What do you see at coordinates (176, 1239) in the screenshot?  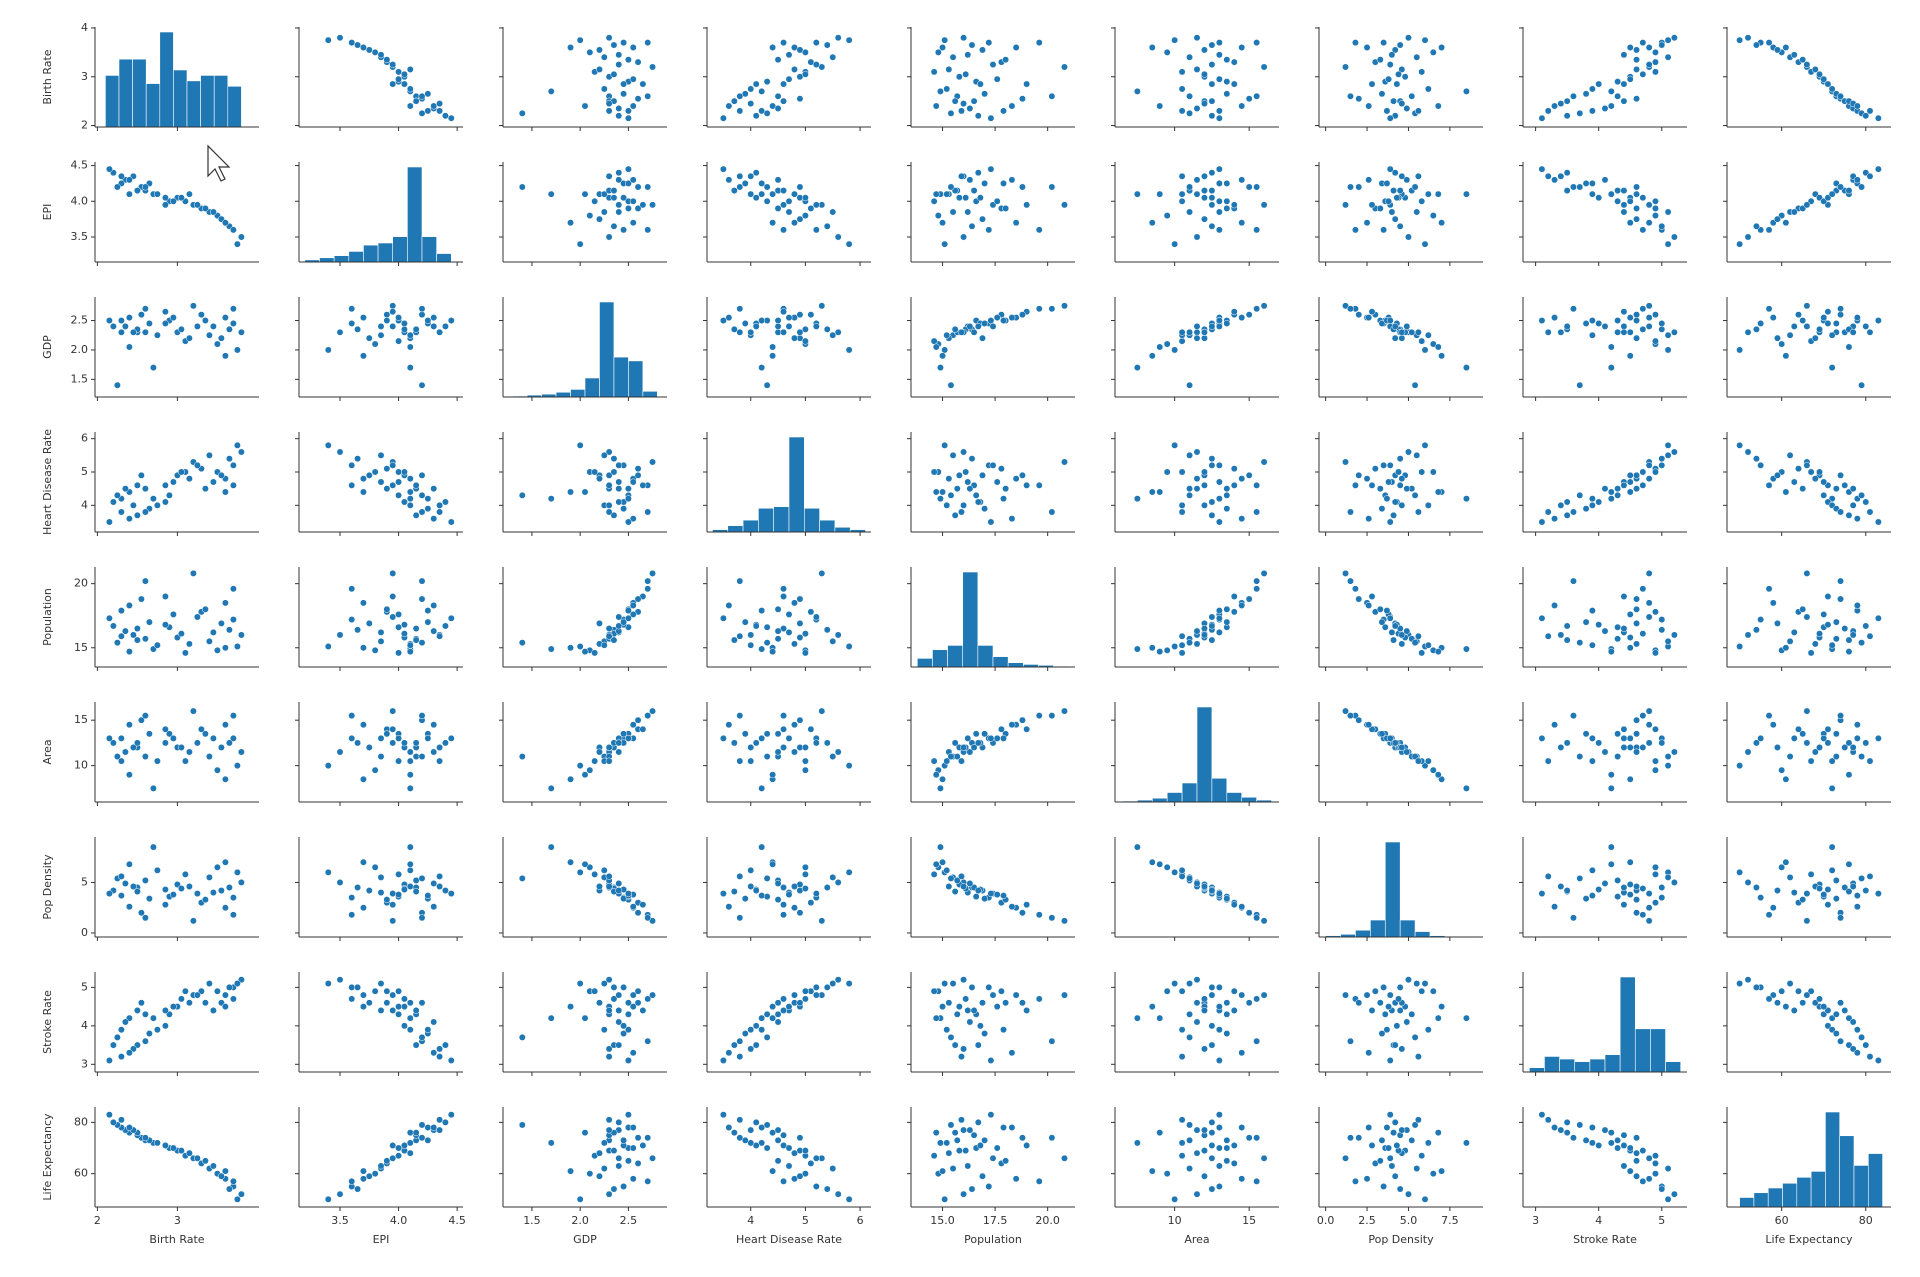 I see `x-axis-label: Birth Rate` at bounding box center [176, 1239].